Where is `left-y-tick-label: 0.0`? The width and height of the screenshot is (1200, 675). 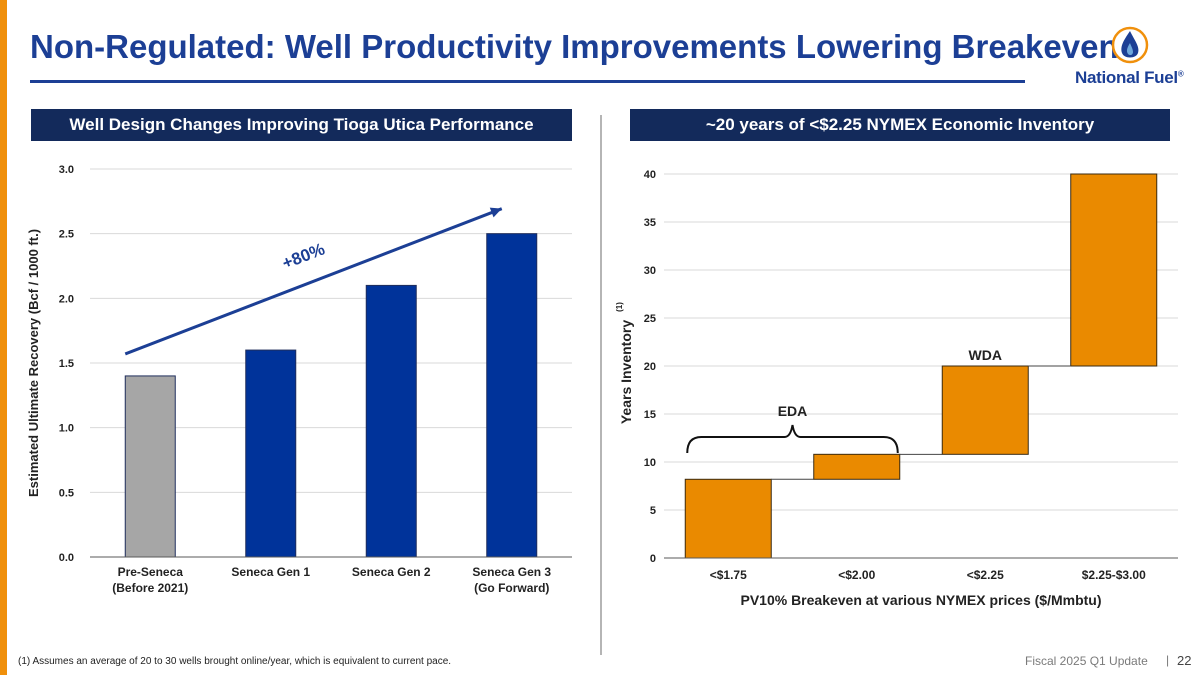 left-y-tick-label: 0.0 is located at coordinates (66, 558).